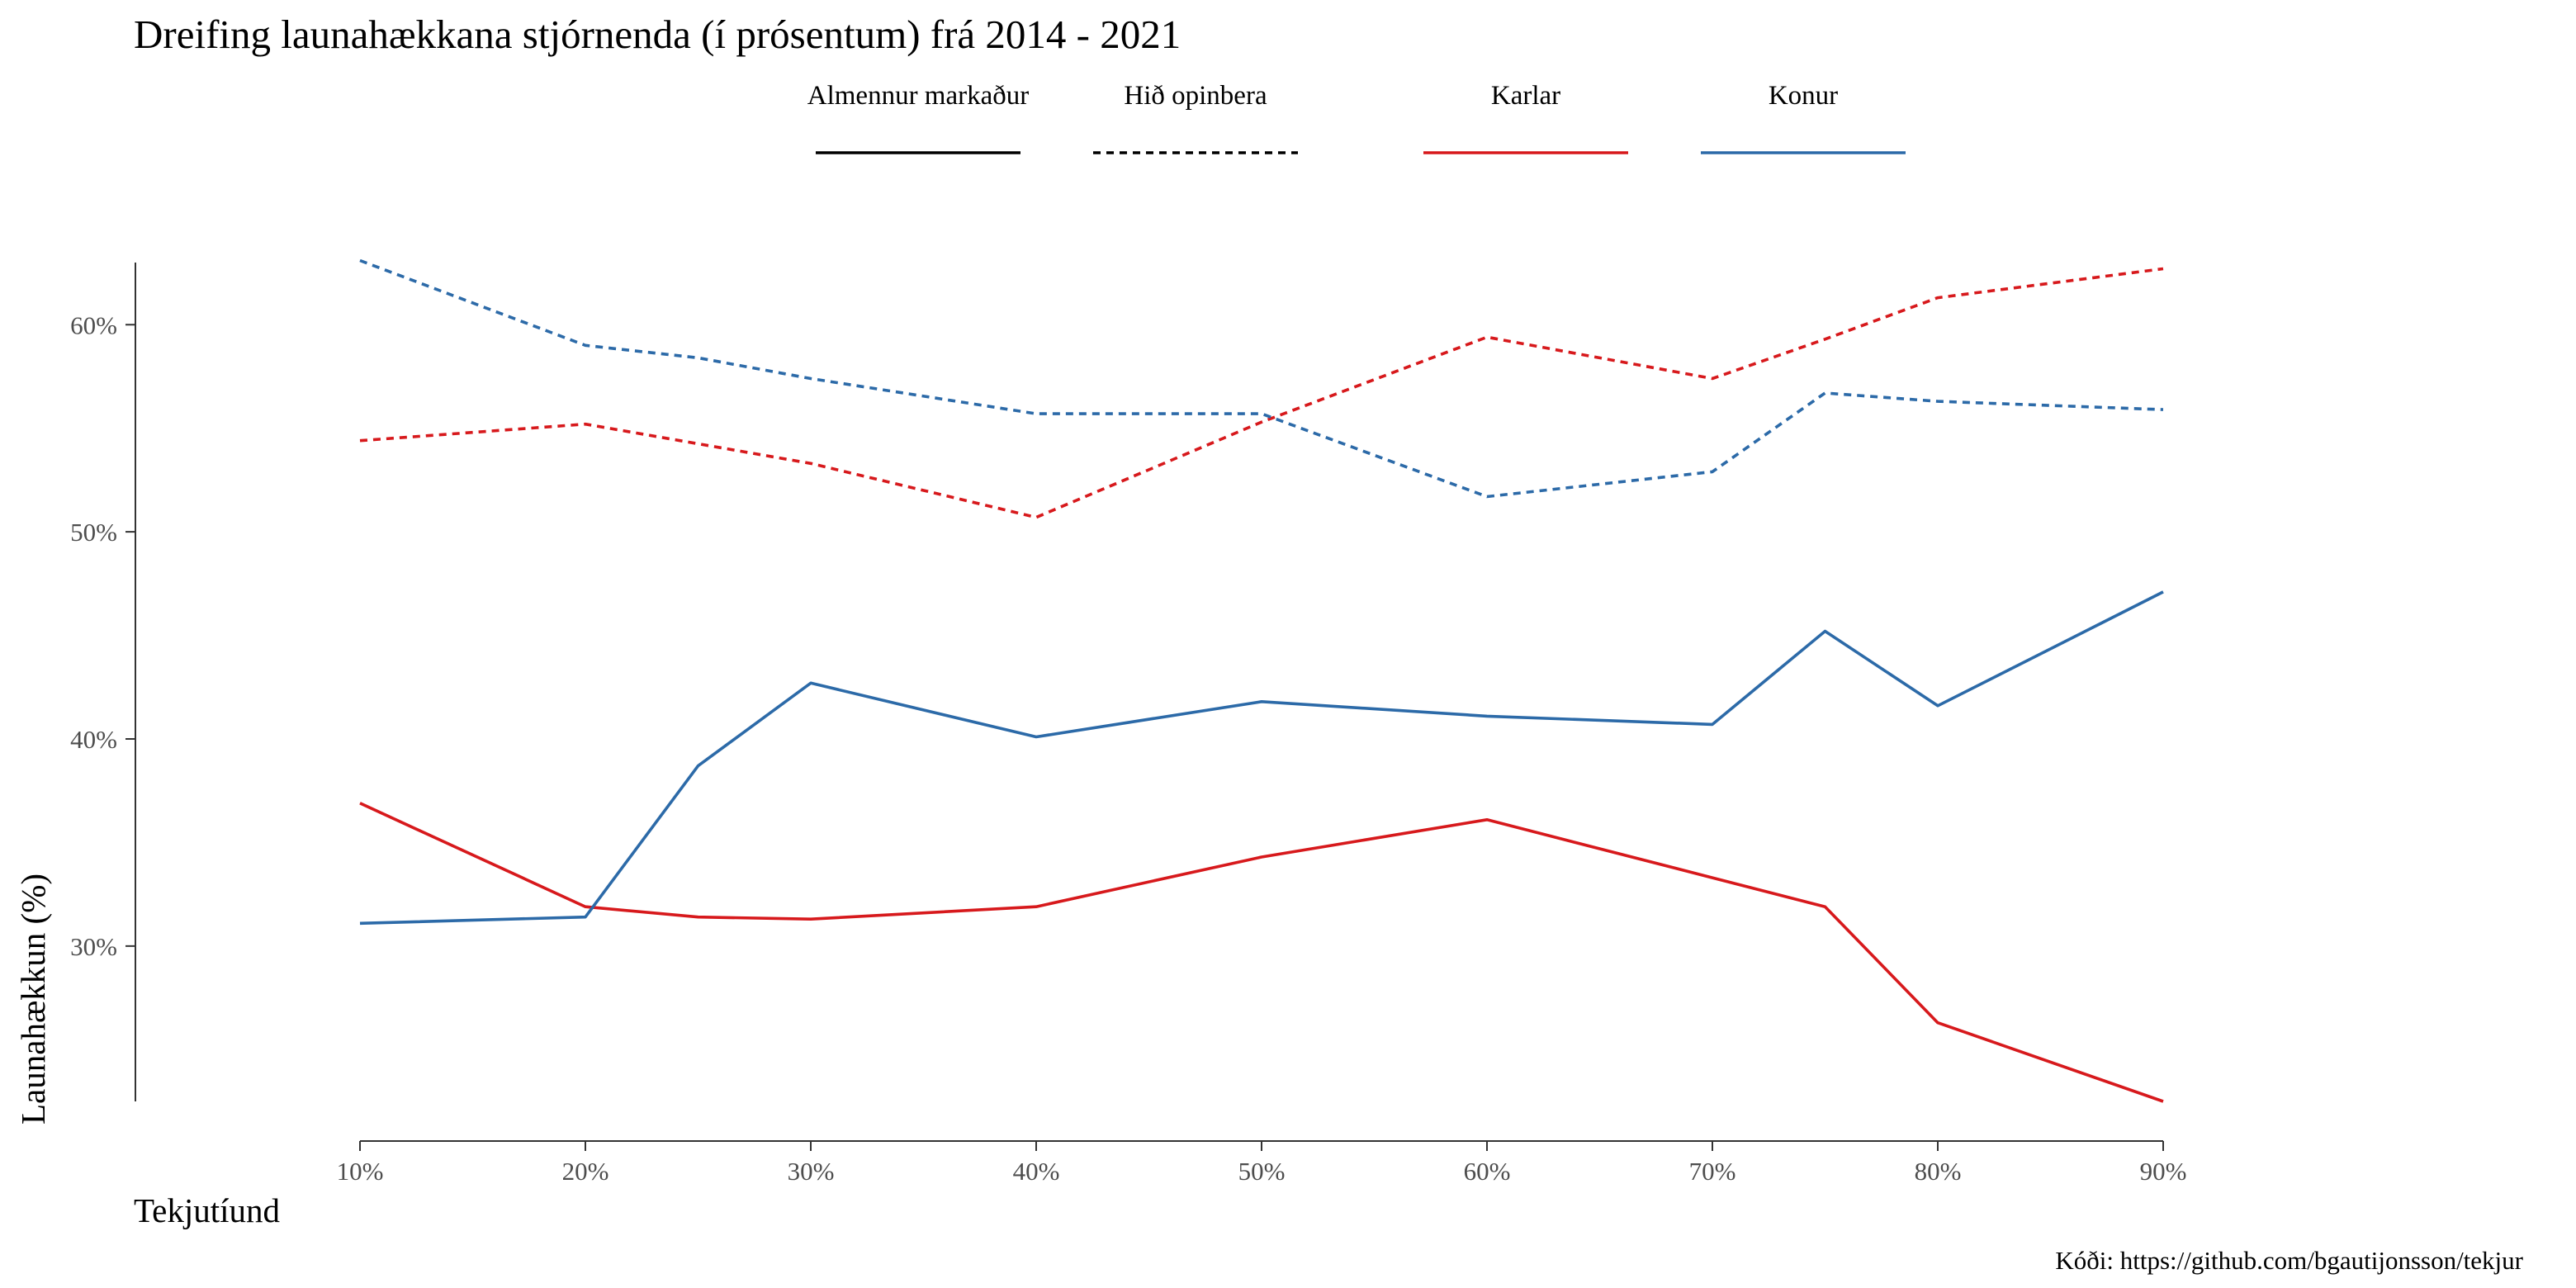  I want to click on series-line-hi-opinbera-karlar, so click(1261, 393).